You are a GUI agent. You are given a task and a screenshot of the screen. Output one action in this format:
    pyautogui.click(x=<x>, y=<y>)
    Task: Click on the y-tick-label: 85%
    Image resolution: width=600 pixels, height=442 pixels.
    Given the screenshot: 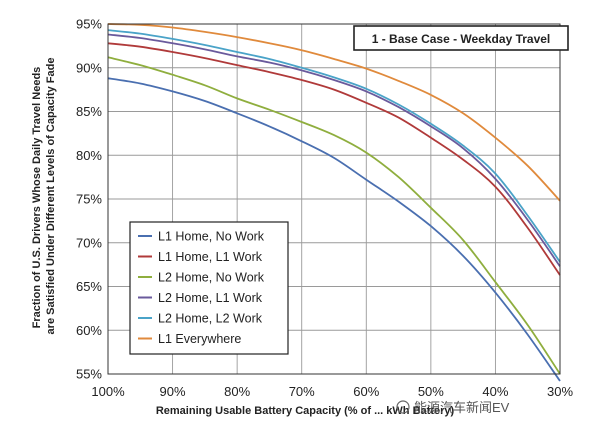 What is the action you would take?
    pyautogui.click(x=89, y=111)
    